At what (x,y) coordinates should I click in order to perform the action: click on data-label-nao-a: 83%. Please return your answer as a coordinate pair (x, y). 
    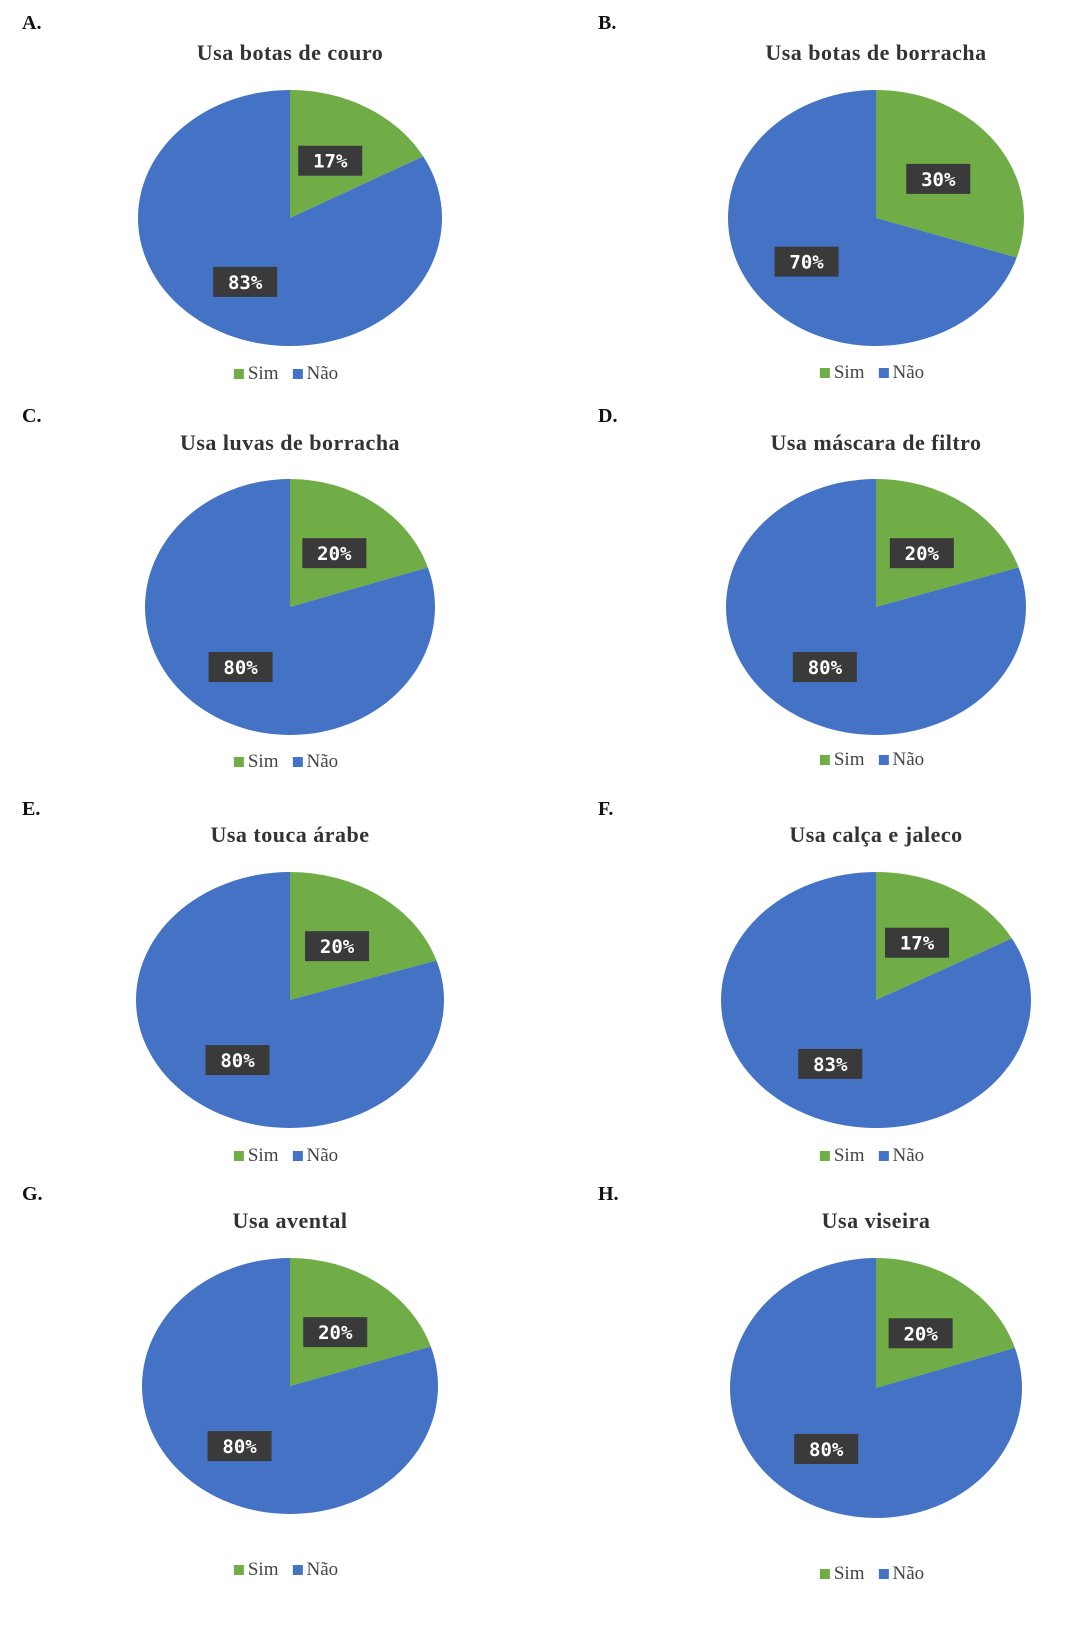
    Looking at the image, I should click on (245, 281).